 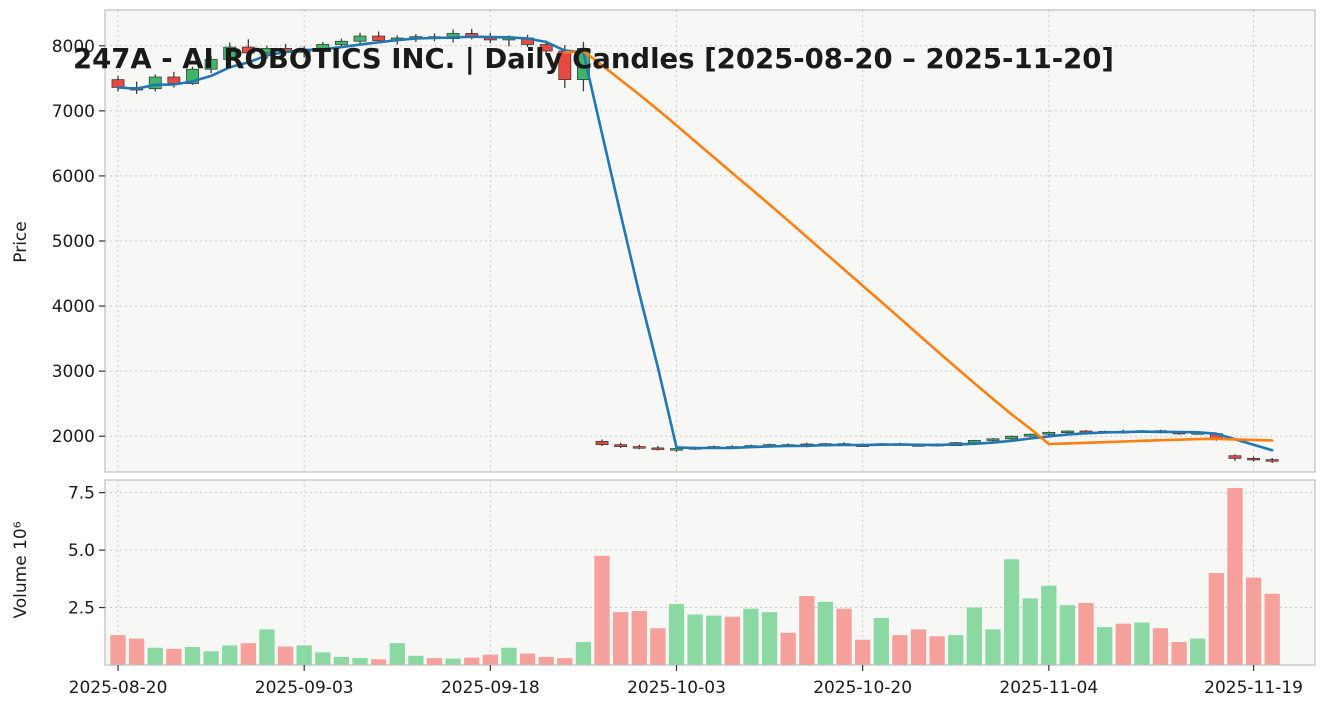 What do you see at coordinates (81, 551) in the screenshot?
I see `volume-tick-label: 5.0` at bounding box center [81, 551].